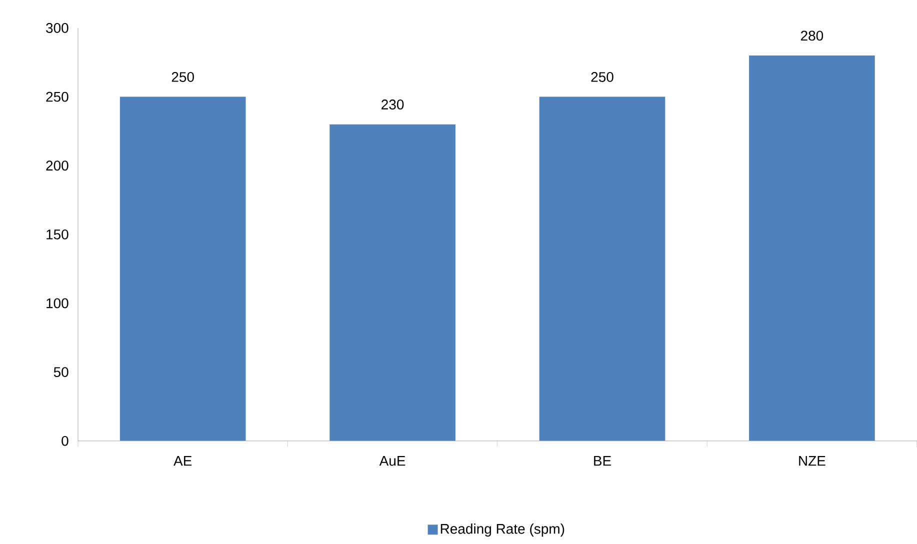  What do you see at coordinates (392, 461) in the screenshot?
I see `x-tick-label: AuE` at bounding box center [392, 461].